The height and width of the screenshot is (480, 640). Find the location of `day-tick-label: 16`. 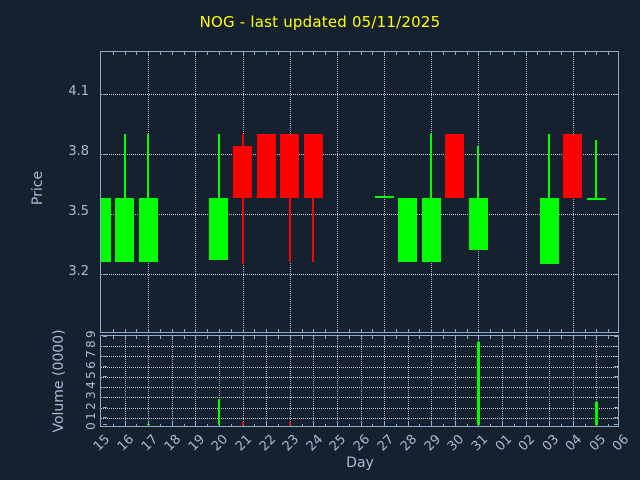

day-tick-label: 16 is located at coordinates (126, 443).